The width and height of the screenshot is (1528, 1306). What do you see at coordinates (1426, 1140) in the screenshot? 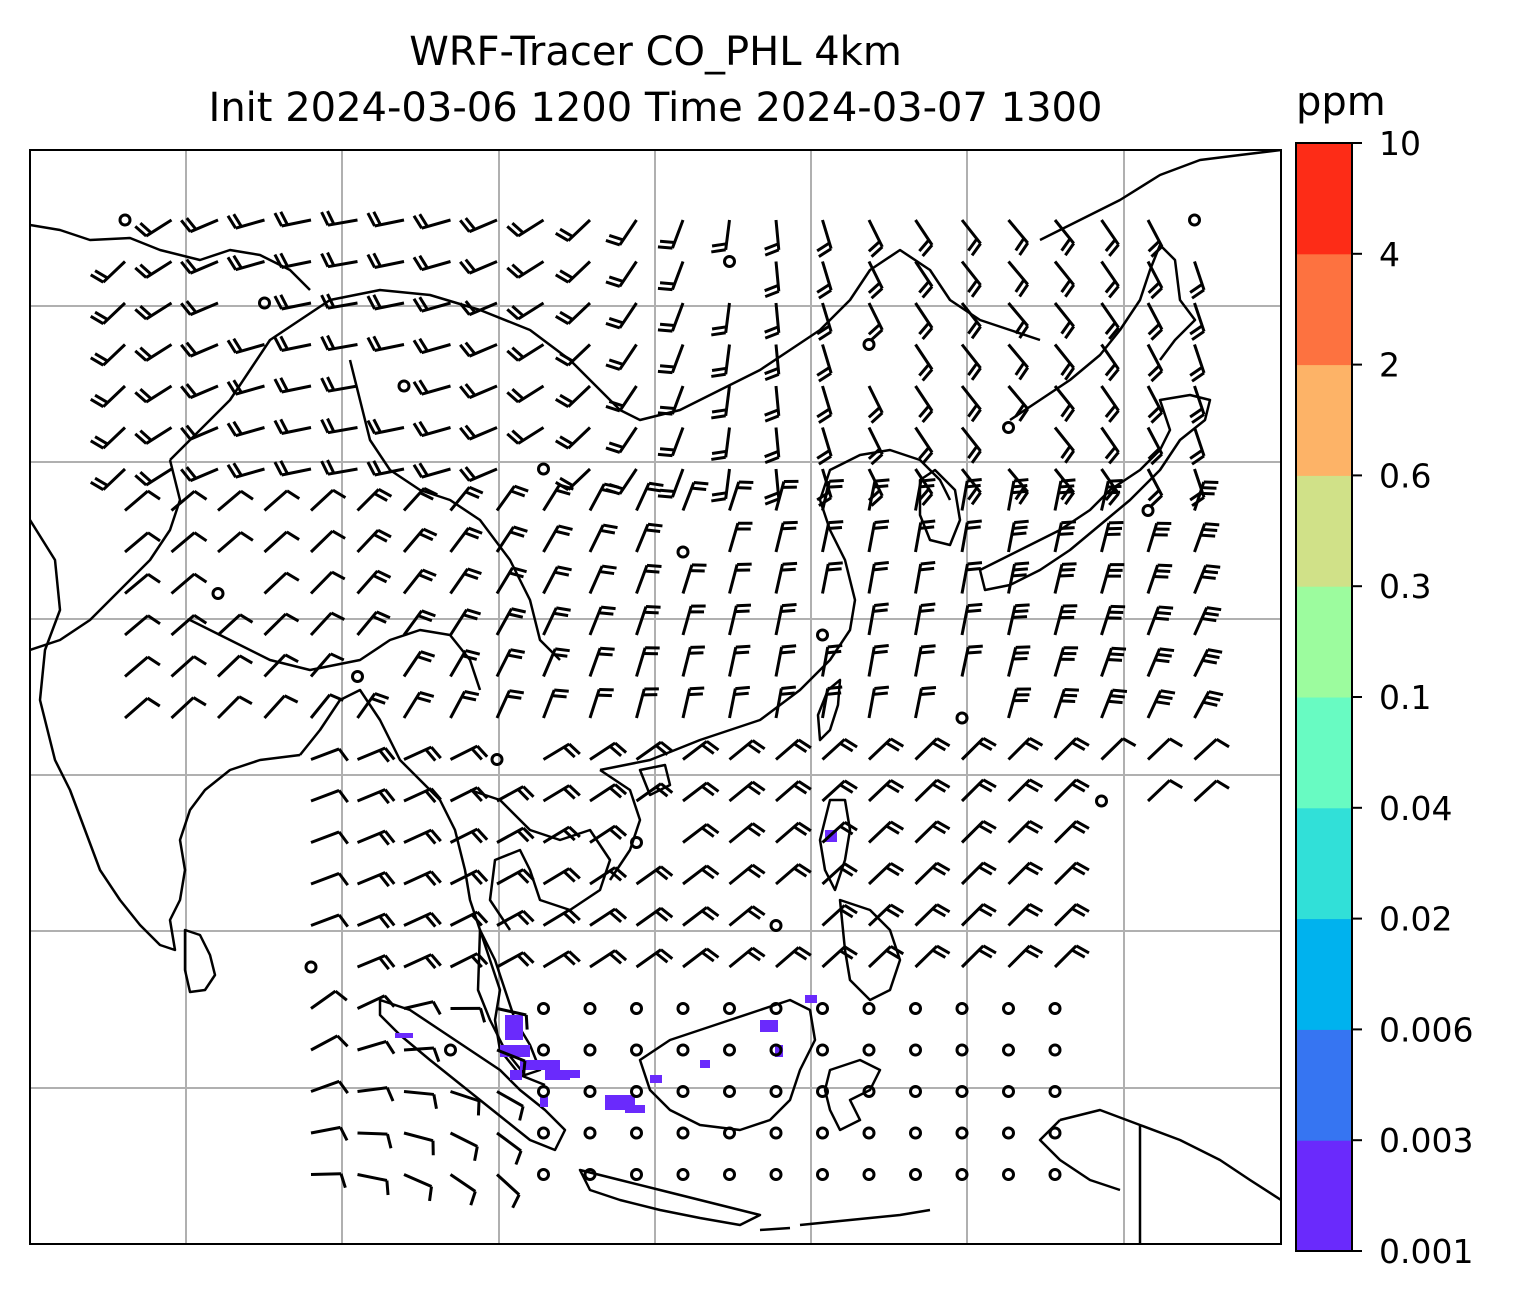
I see `colorbar-tick-label: 0.003` at bounding box center [1426, 1140].